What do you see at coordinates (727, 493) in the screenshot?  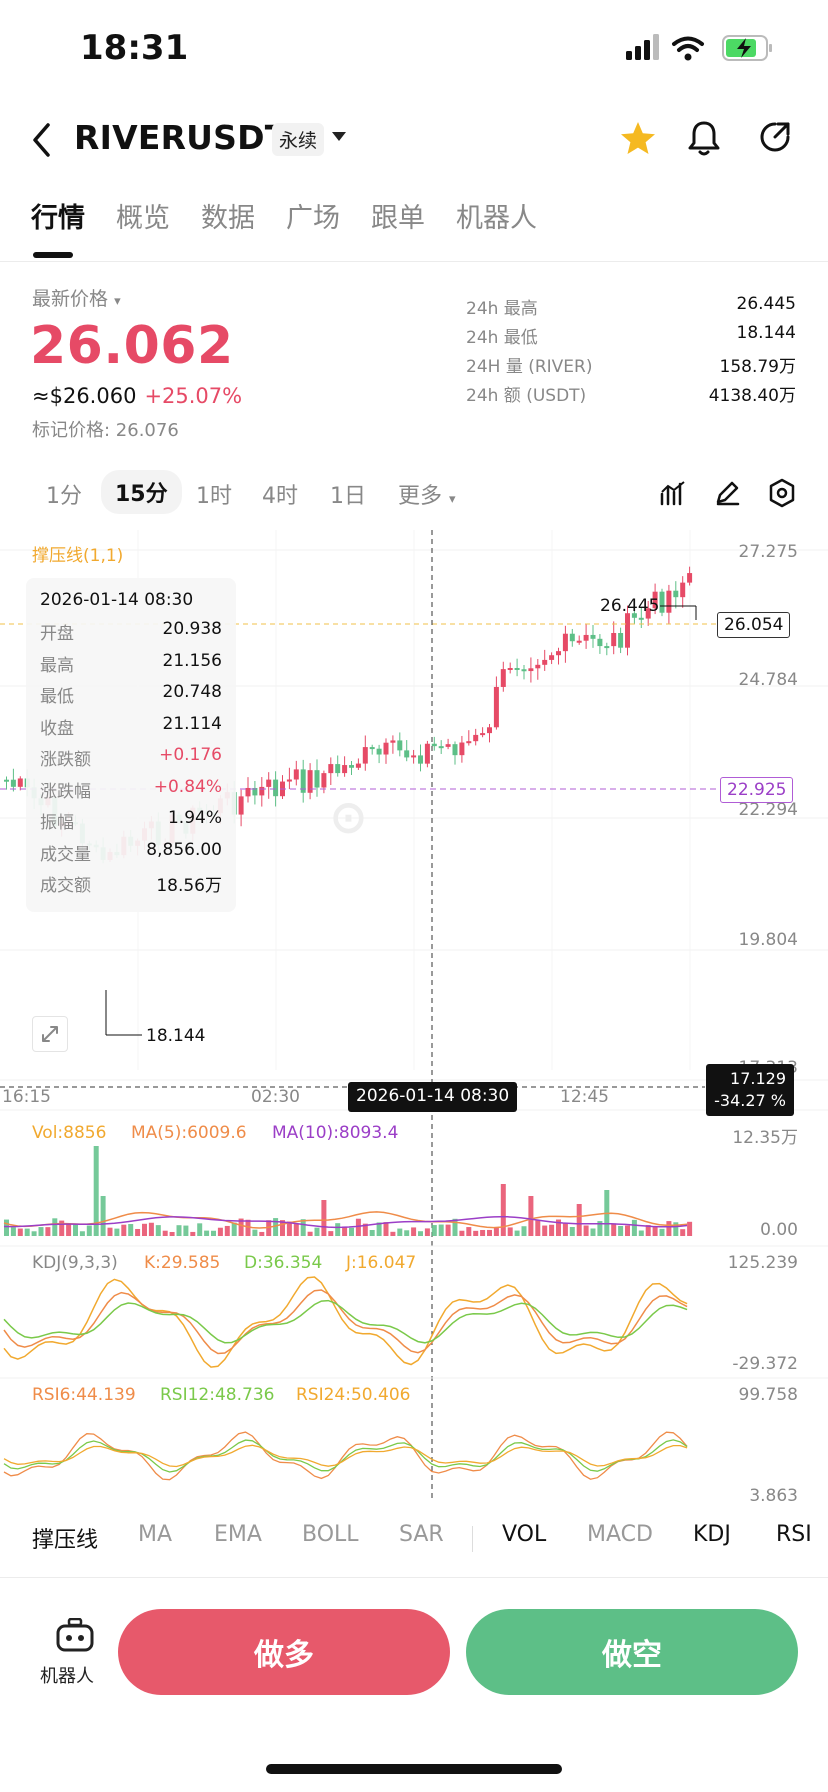 I see `draw-tool-icon` at bounding box center [727, 493].